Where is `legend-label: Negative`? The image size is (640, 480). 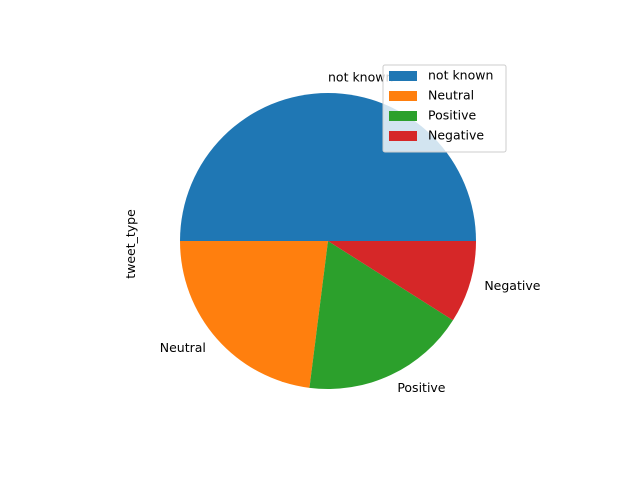 legend-label: Negative is located at coordinates (456, 135).